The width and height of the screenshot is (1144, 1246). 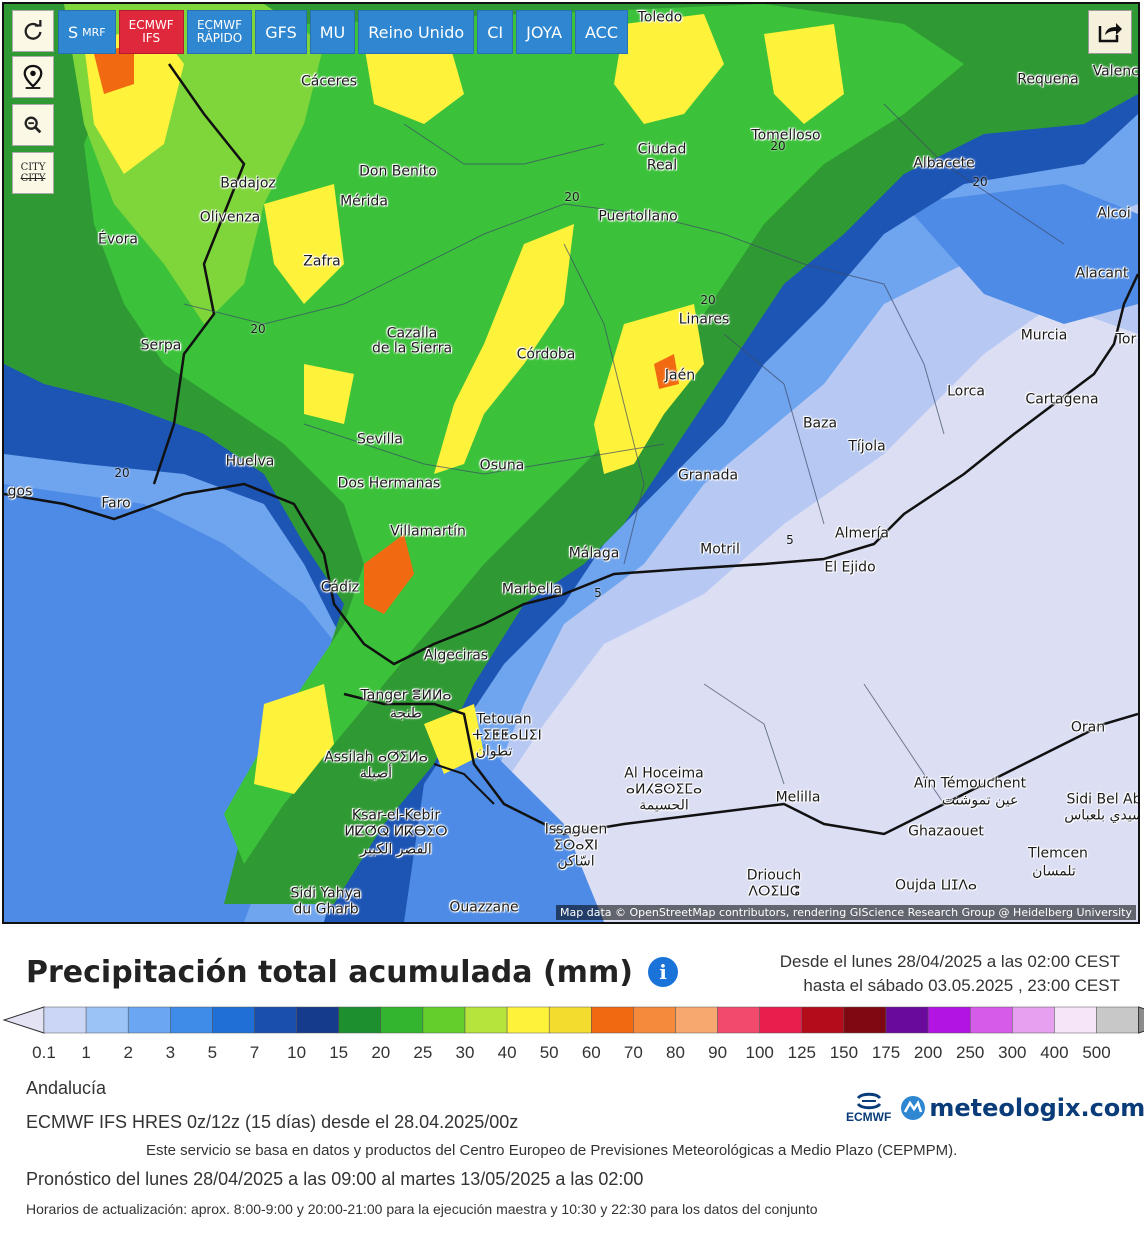 I want to click on info-icon: i, so click(x=663, y=972).